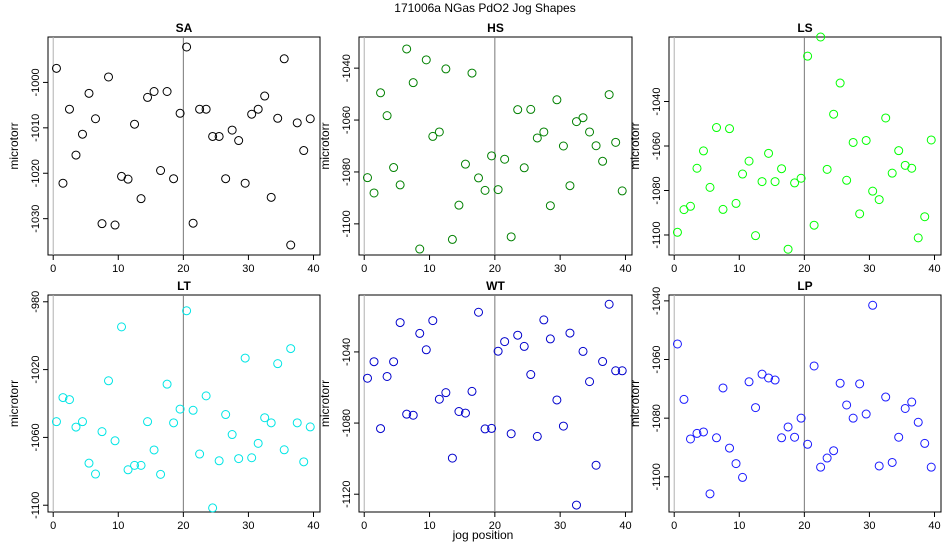  I want to click on plot-frame, so click(805, 146).